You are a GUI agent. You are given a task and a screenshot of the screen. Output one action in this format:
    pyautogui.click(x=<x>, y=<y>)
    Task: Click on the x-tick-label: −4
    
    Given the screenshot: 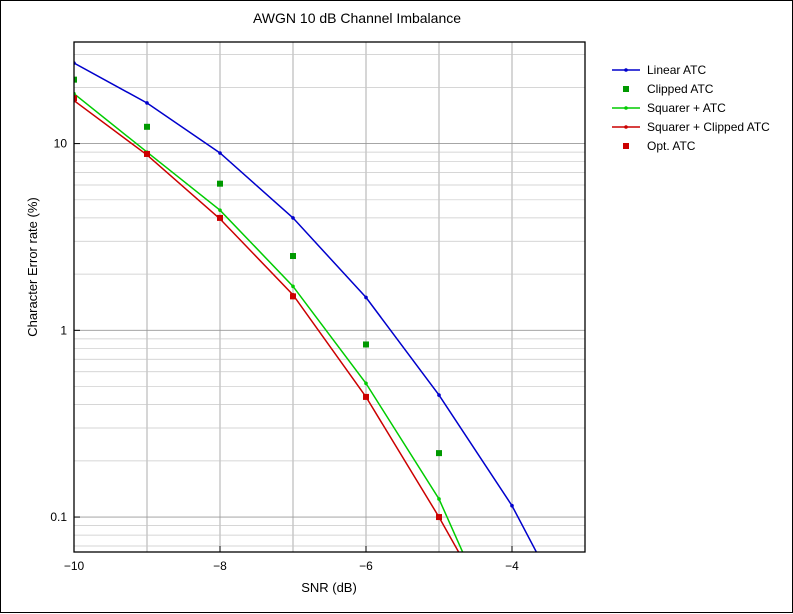 What is the action you would take?
    pyautogui.click(x=512, y=566)
    